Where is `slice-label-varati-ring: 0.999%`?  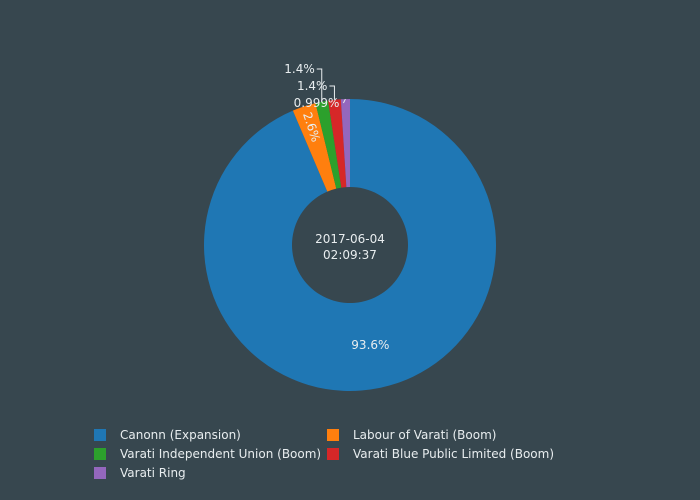 slice-label-varati-ring: 0.999% is located at coordinates (317, 103).